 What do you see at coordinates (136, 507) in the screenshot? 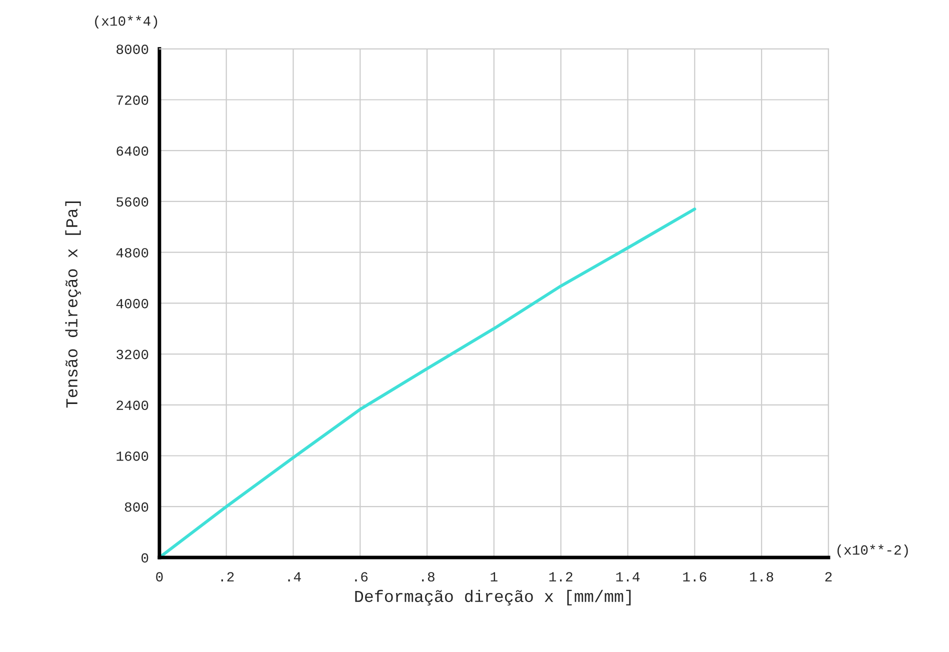
I see `y-tick-label: 800` at bounding box center [136, 507].